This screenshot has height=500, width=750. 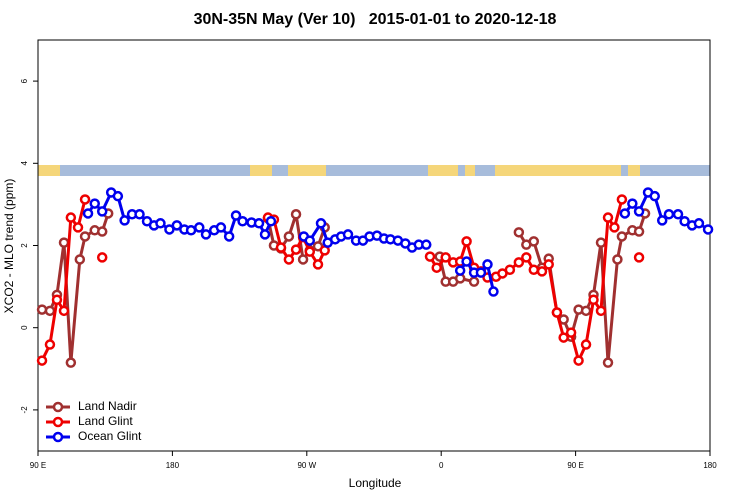 What do you see at coordinates (110, 436) in the screenshot?
I see `legend-label: Ocean Glint` at bounding box center [110, 436].